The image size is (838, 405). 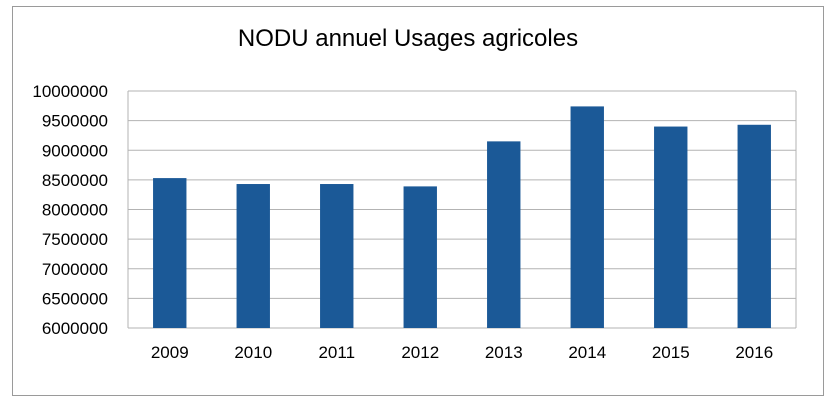 I want to click on x-axis-ticks: 2009 2010 2011 2012 2013 2014 2015 2016, so click(x=462, y=352).